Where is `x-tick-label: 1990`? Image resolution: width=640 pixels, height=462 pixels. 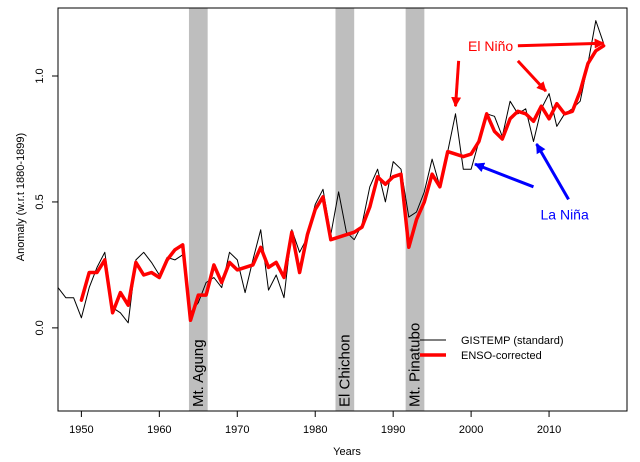 x-tick-label: 1990 is located at coordinates (393, 430).